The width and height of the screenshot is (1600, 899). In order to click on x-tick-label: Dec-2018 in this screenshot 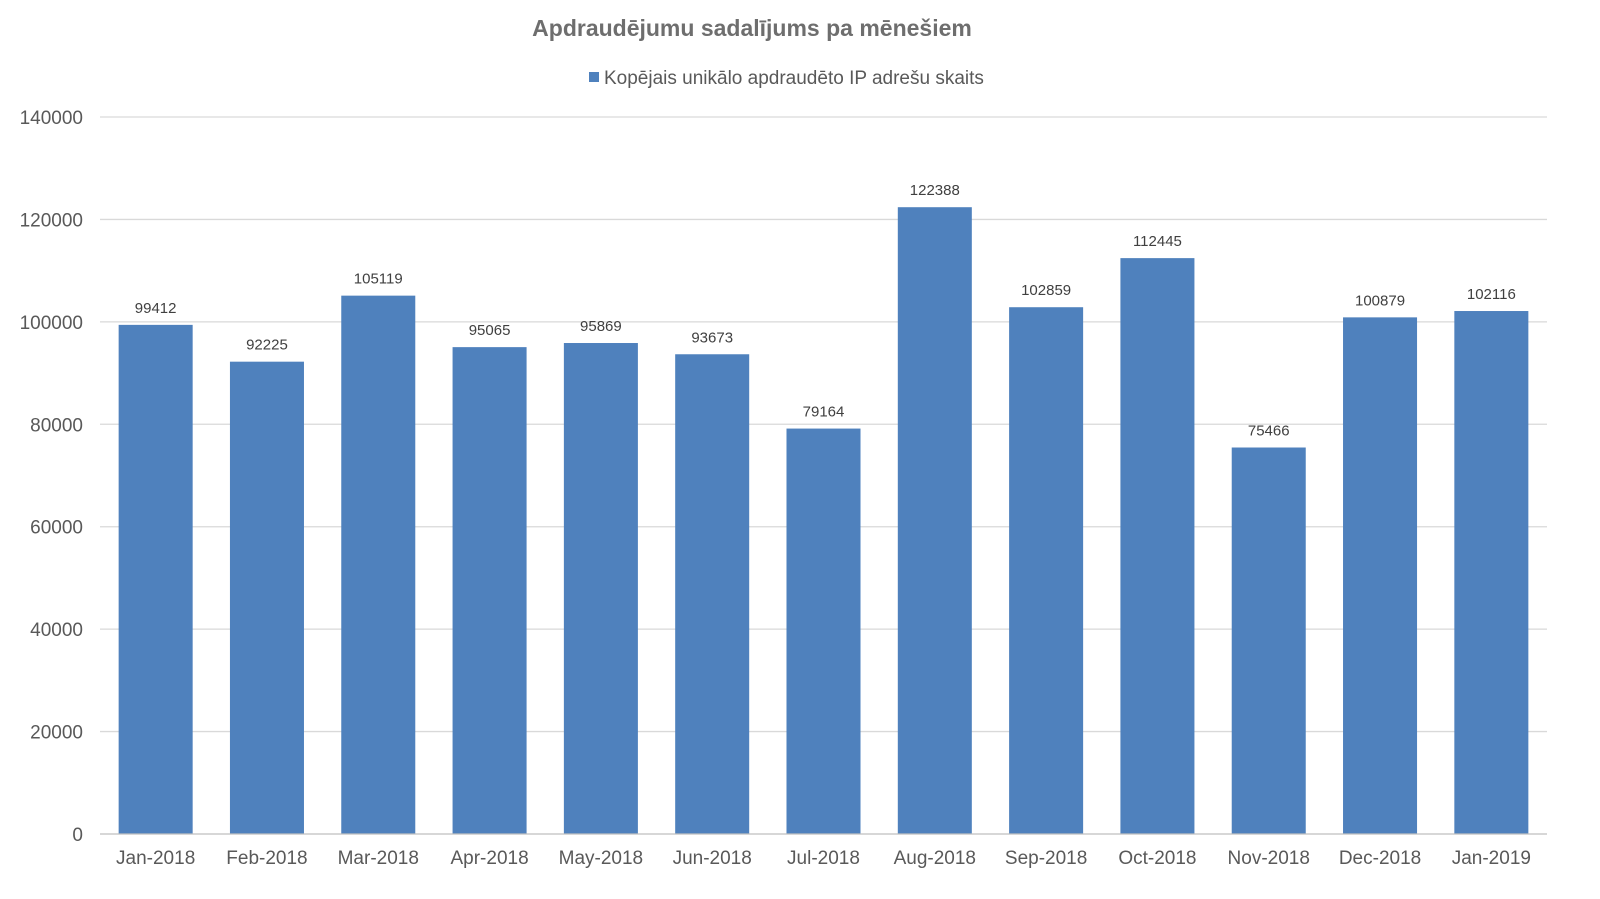, I will do `click(1380, 858)`.